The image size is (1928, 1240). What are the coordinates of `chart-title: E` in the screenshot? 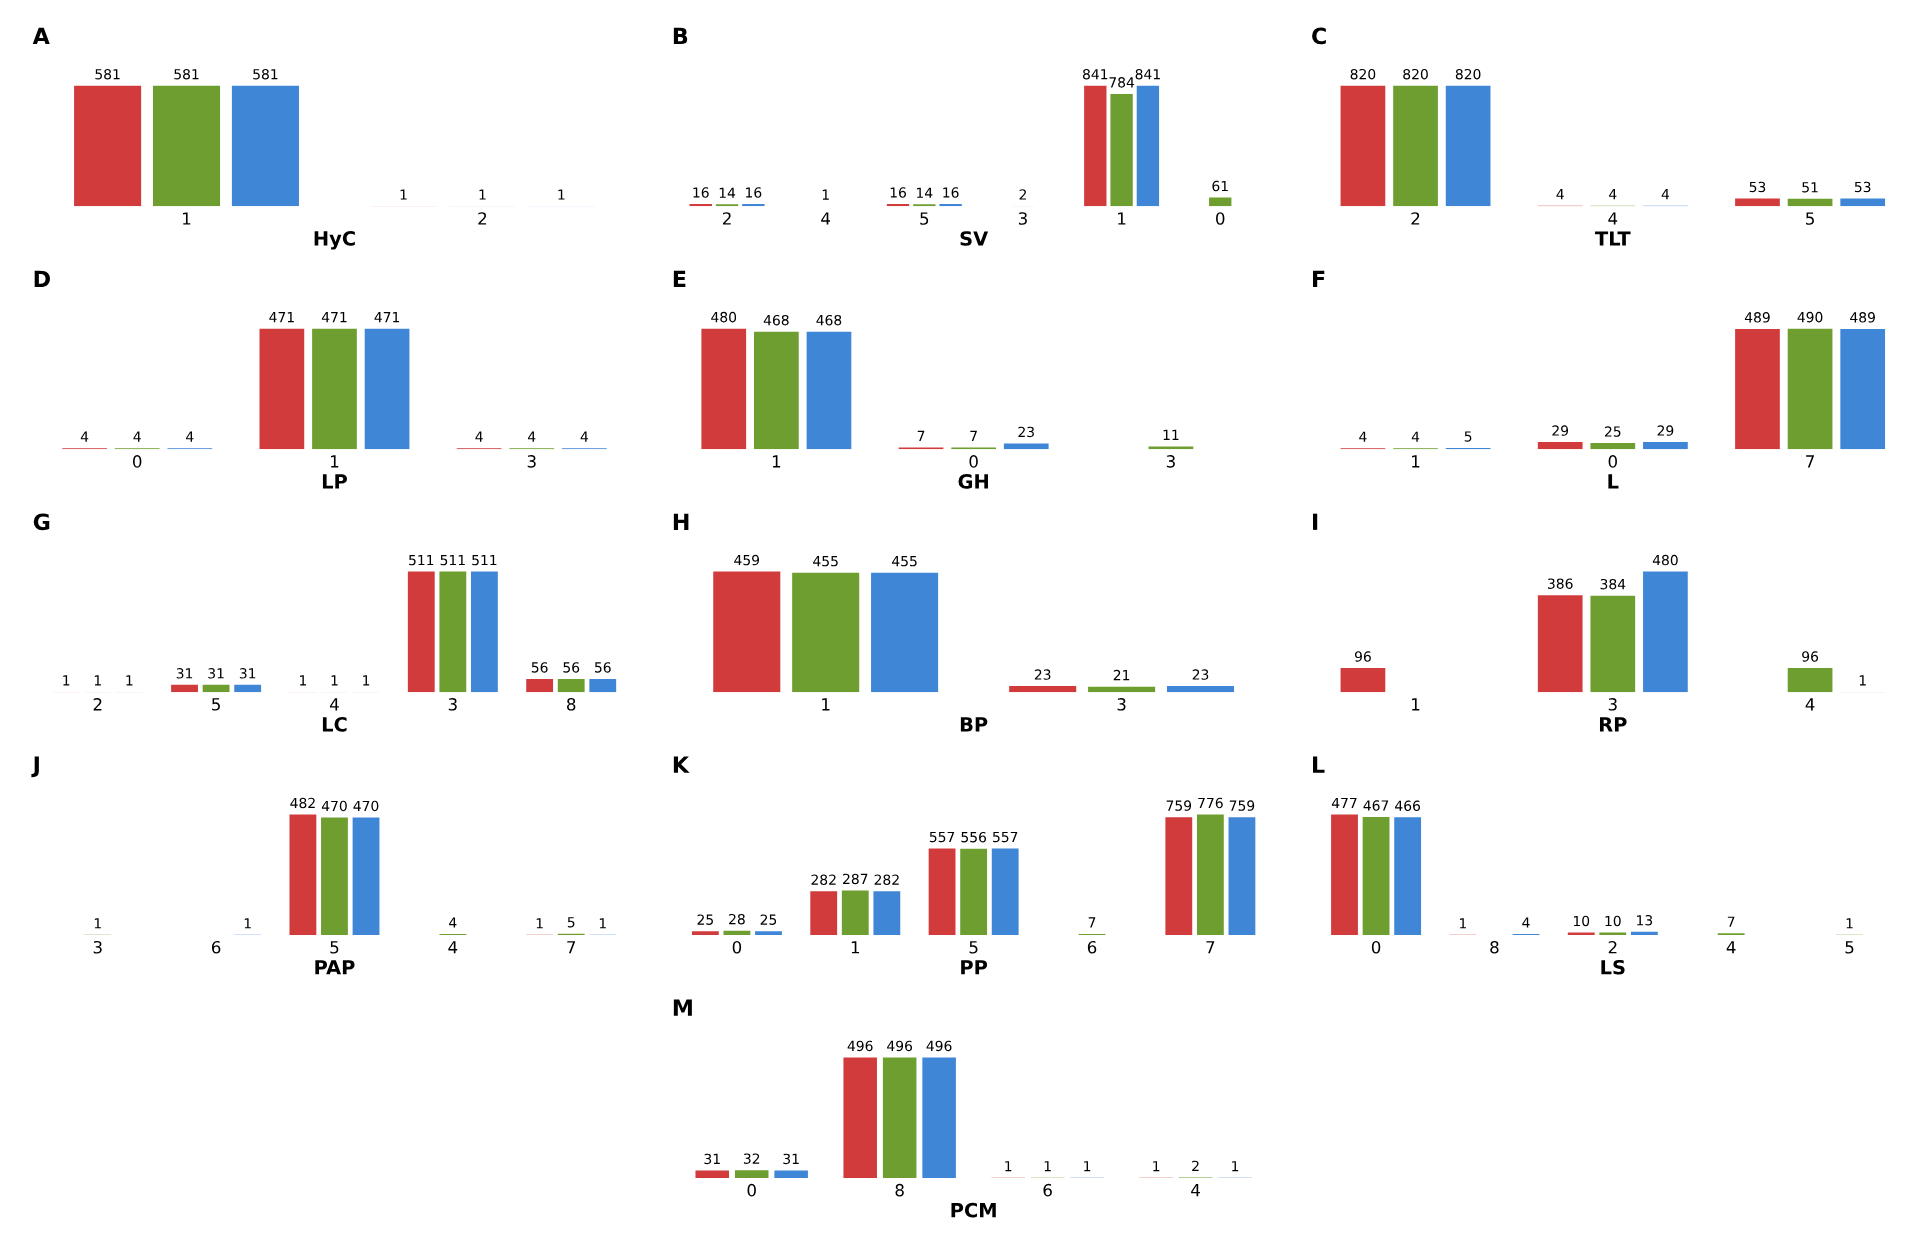 It's located at (679, 278).